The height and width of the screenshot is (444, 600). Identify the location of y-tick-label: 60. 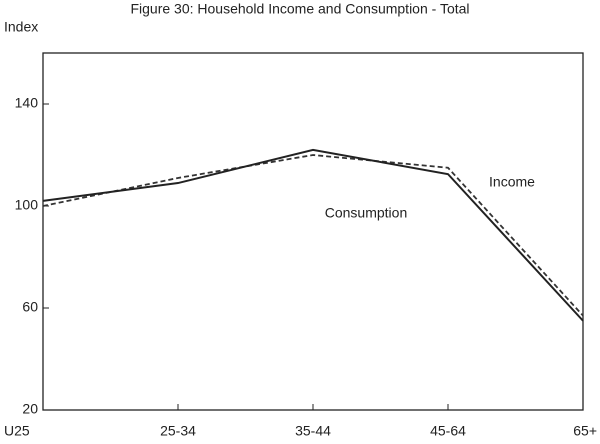
(30, 307).